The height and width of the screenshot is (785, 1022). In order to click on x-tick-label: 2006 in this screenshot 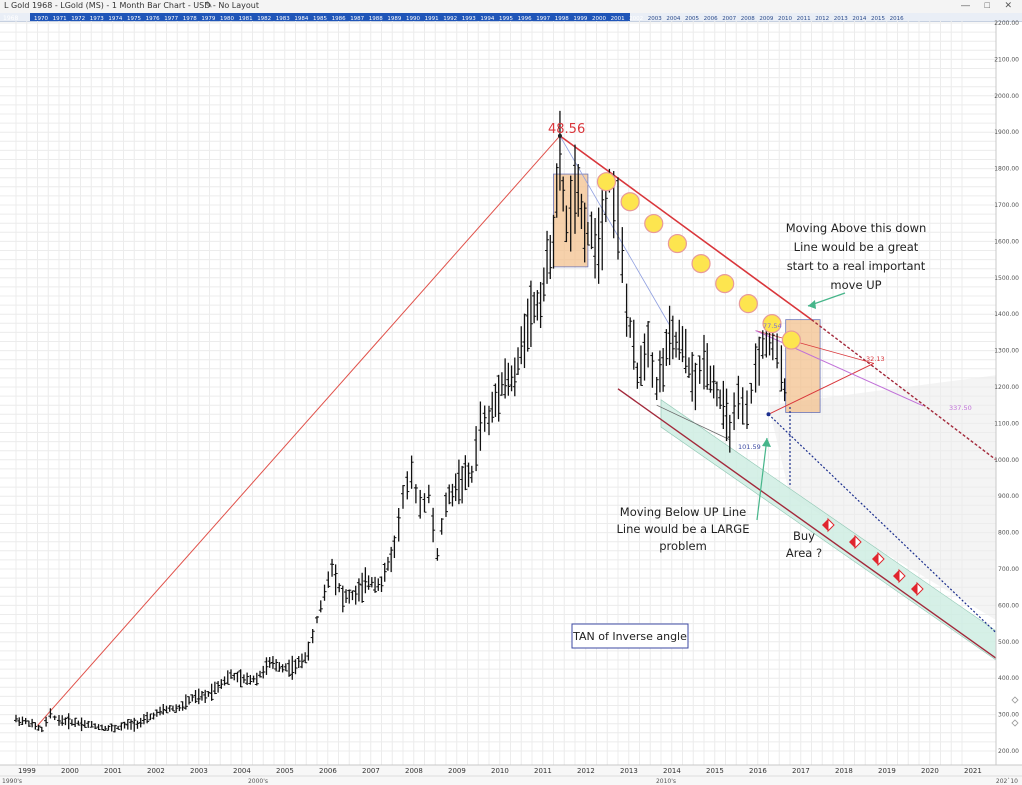, I will do `click(328, 771)`.